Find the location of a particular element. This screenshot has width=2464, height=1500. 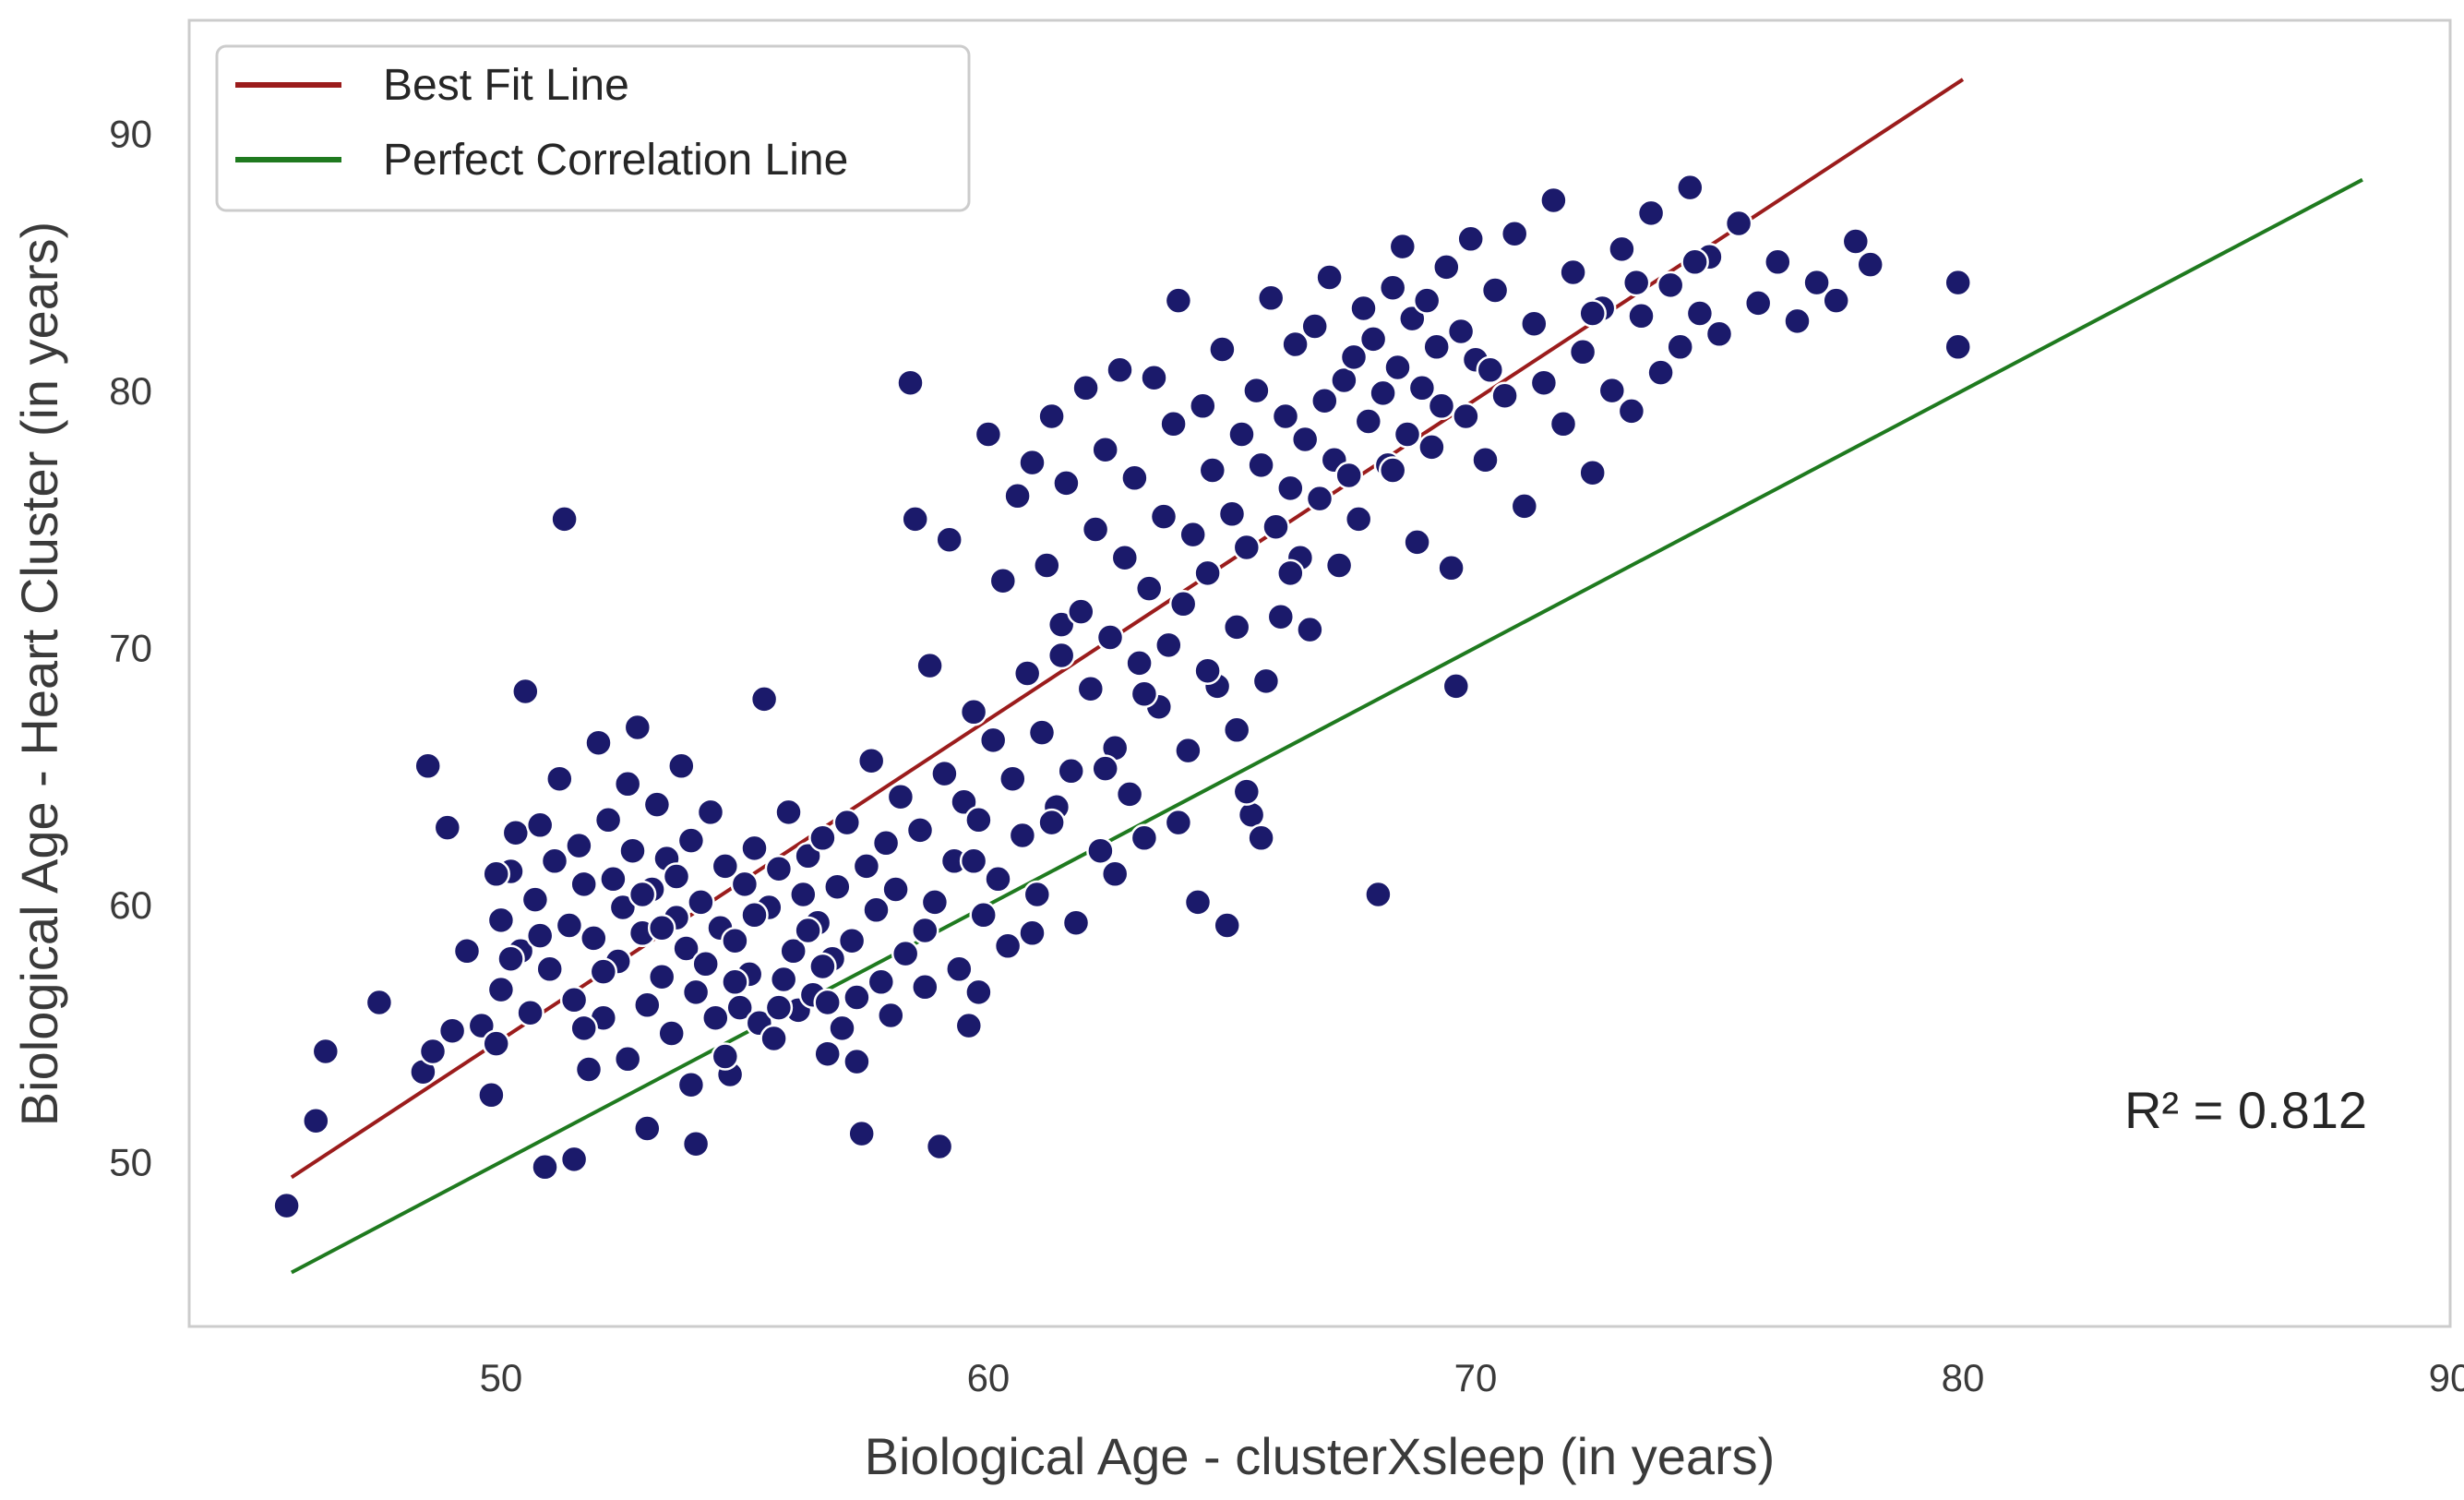

y-tick-label: 70 is located at coordinates (130, 648).